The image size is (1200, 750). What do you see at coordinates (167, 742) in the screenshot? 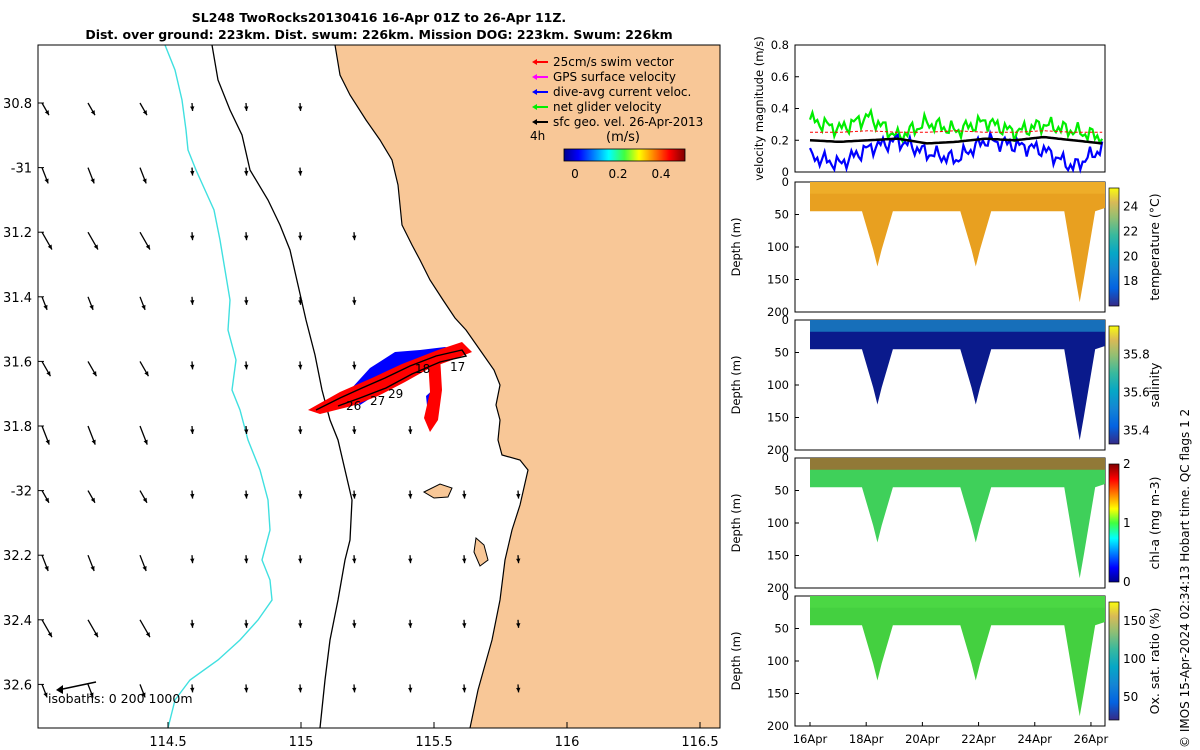
I see `map-xtick-label: 114.5` at bounding box center [167, 742].